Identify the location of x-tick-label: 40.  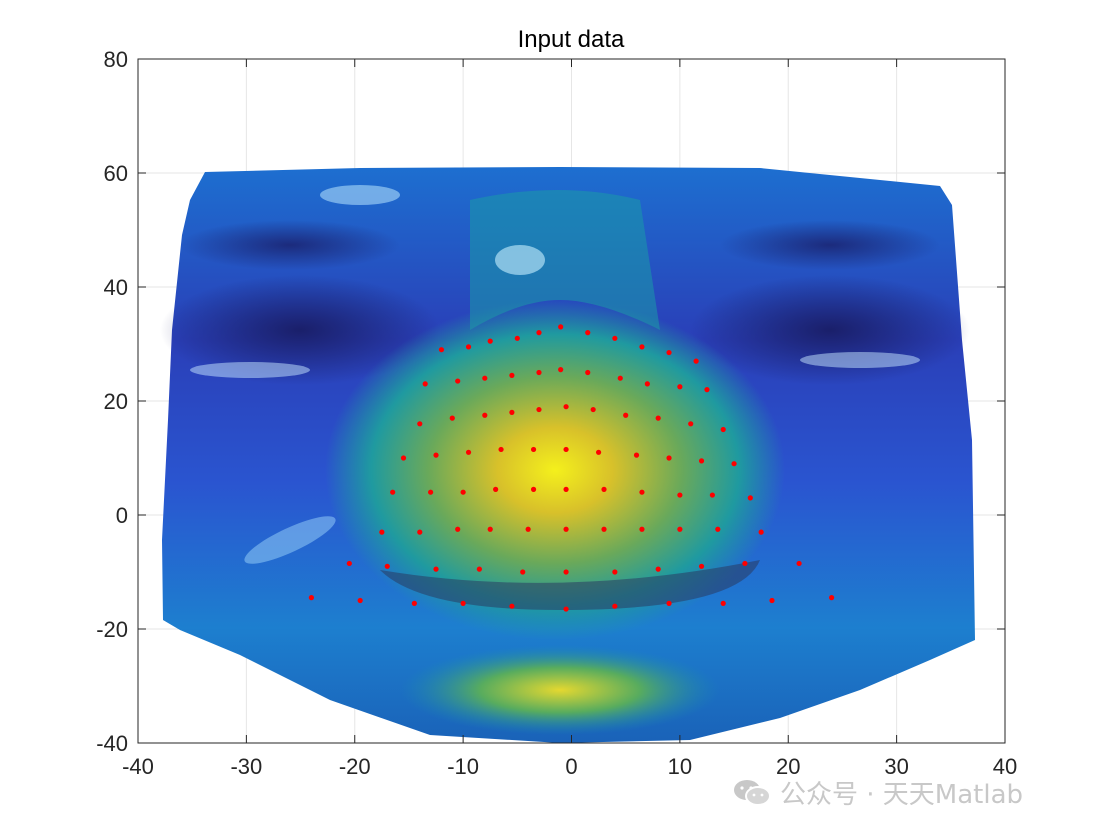
(1005, 766).